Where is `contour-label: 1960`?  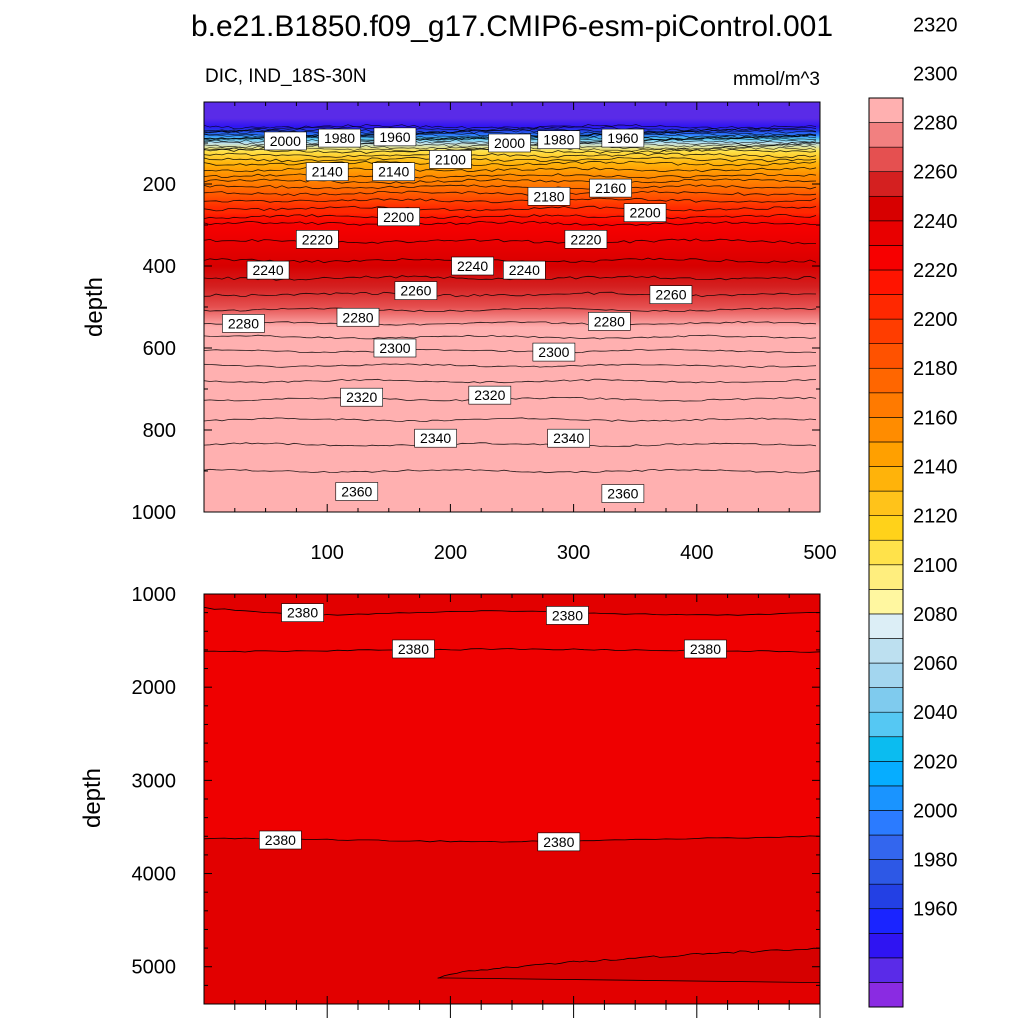 contour-label: 1960 is located at coordinates (395, 137).